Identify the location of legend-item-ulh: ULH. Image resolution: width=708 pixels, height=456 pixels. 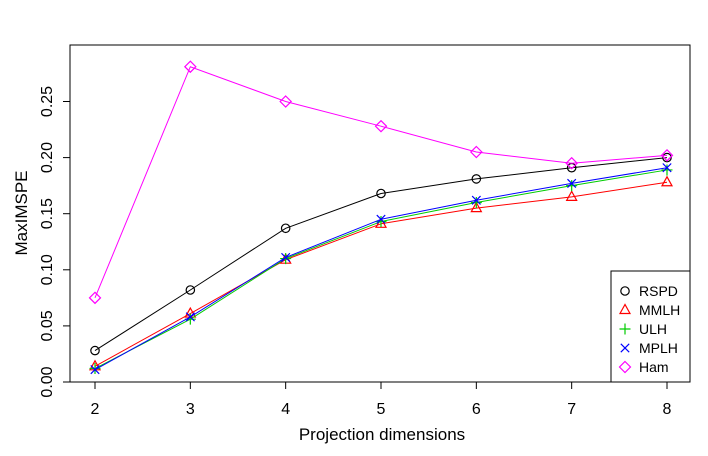
(643, 329).